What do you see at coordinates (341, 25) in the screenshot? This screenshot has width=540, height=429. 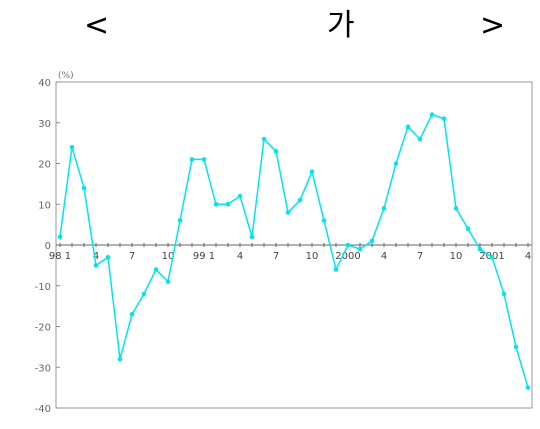 I see `chart-title: 가` at bounding box center [341, 25].